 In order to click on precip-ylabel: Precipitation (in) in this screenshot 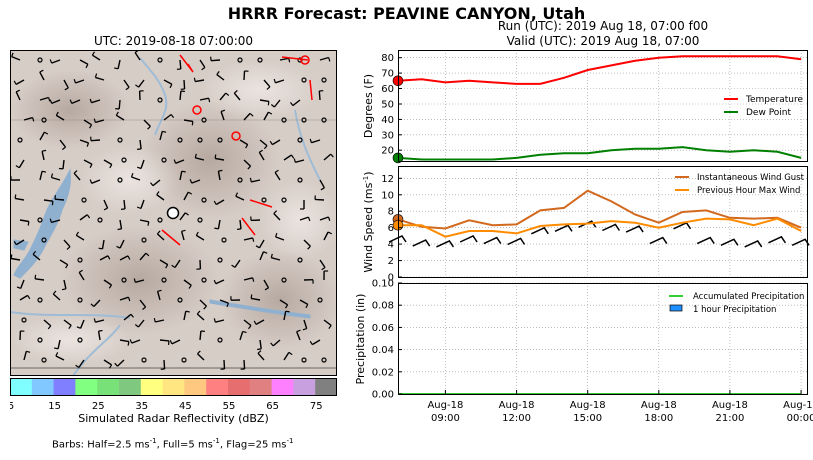, I will do `click(360, 339)`.